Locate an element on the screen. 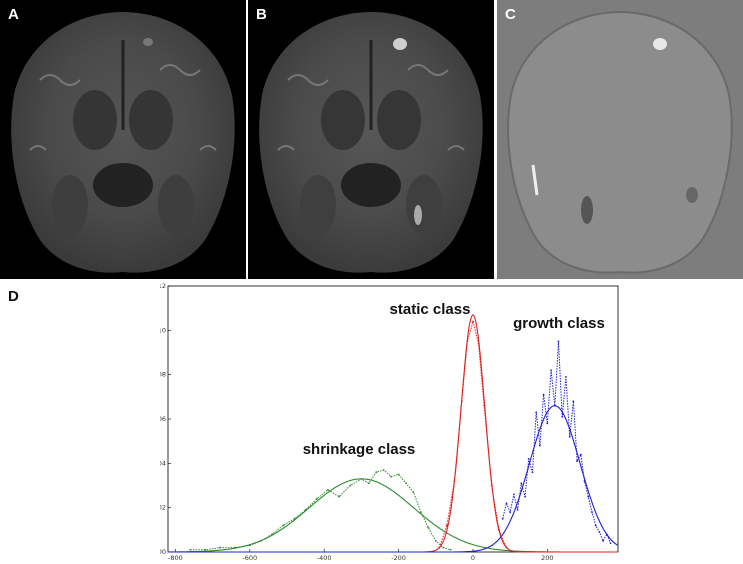  x-tick-label: -200 is located at coordinates (398, 558).